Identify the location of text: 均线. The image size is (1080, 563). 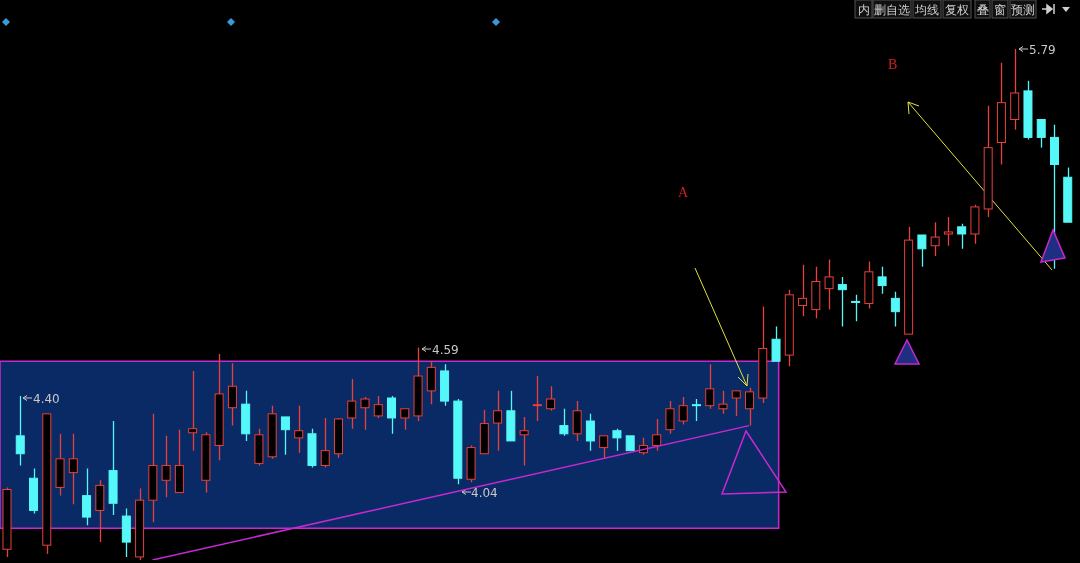
(926, 10).